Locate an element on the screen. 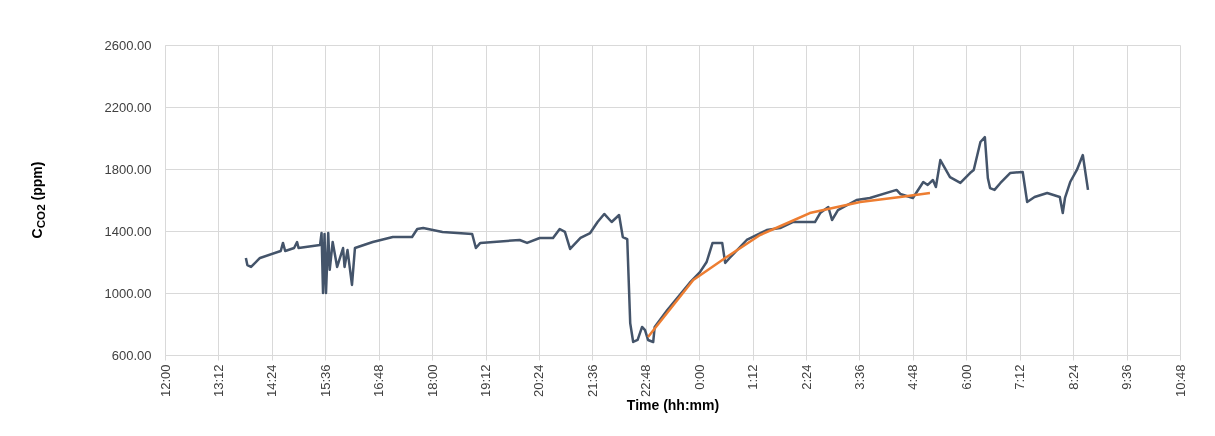 The image size is (1215, 436). x-tick-label: 9:36 is located at coordinates (1127, 377).